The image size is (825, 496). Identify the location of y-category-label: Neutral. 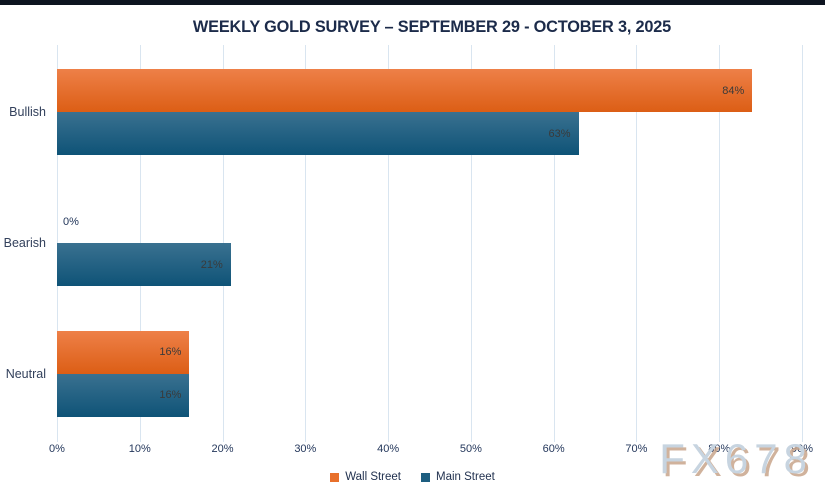
(25, 373).